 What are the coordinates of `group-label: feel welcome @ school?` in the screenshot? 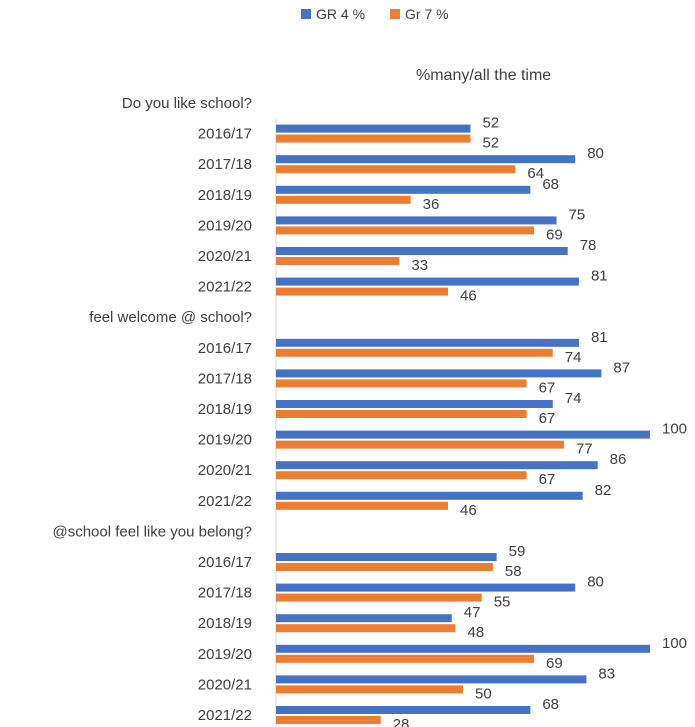 It's located at (170, 317).